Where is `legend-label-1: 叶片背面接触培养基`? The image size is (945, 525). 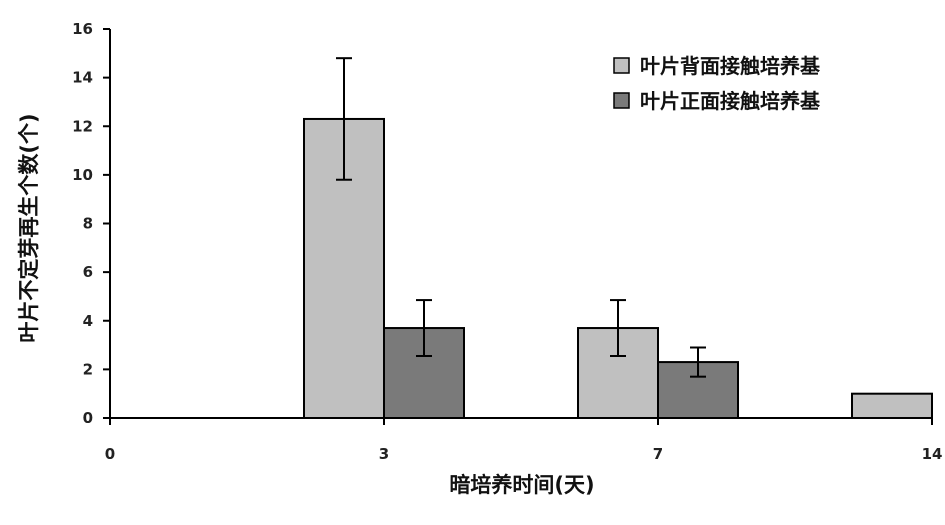 legend-label-1: 叶片背面接触培养基 is located at coordinates (730, 66).